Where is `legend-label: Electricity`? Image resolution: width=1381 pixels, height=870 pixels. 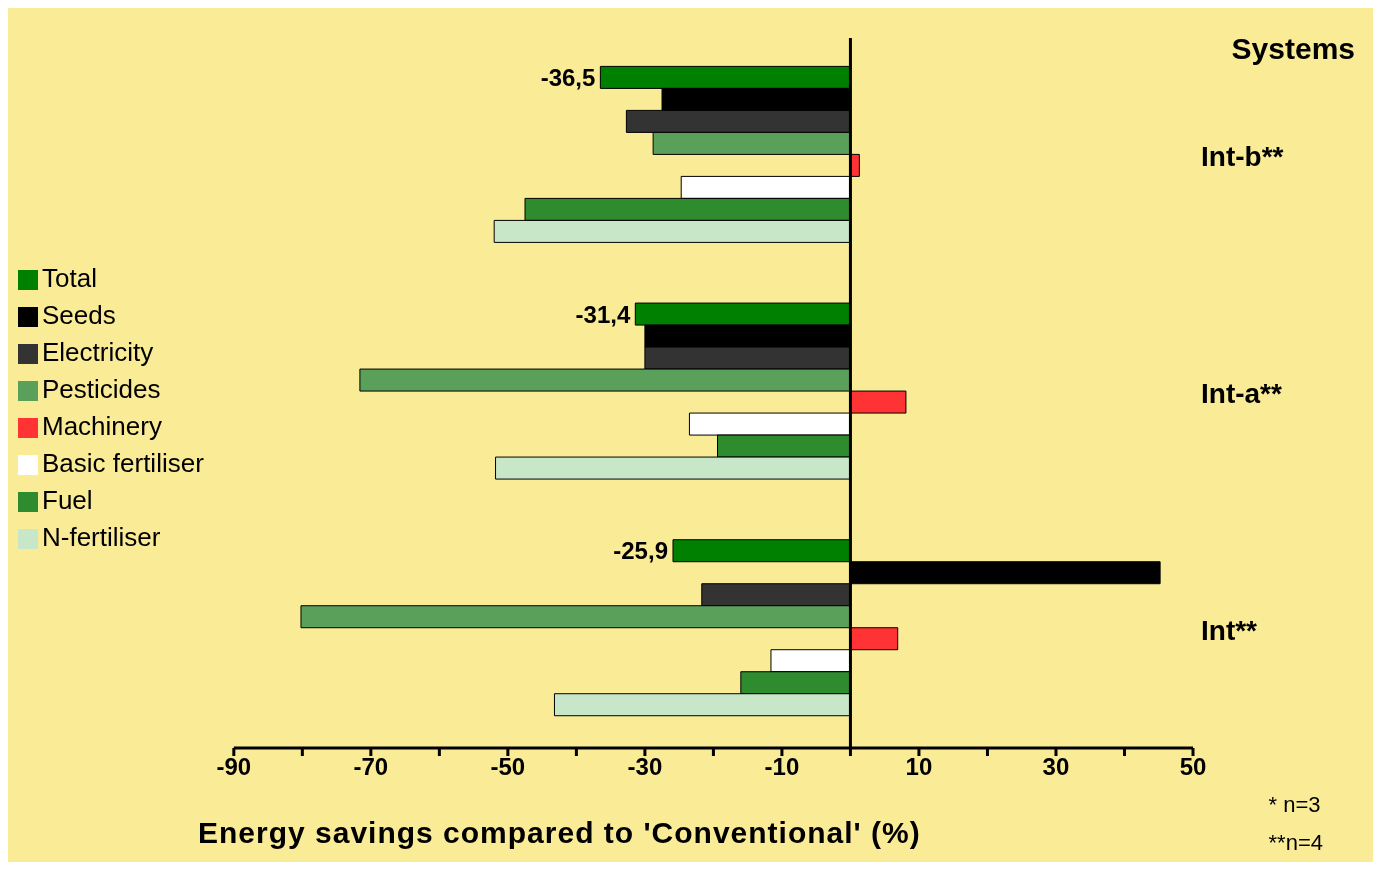
legend-label: Electricity is located at coordinates (98, 352).